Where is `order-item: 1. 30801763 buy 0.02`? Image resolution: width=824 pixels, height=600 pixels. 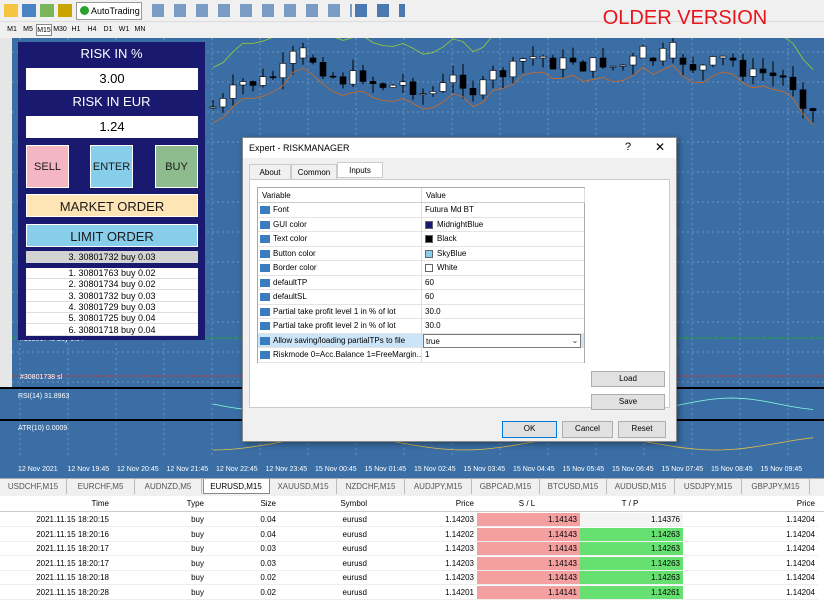
order-item: 1. 30801763 buy 0.02 is located at coordinates (112, 273).